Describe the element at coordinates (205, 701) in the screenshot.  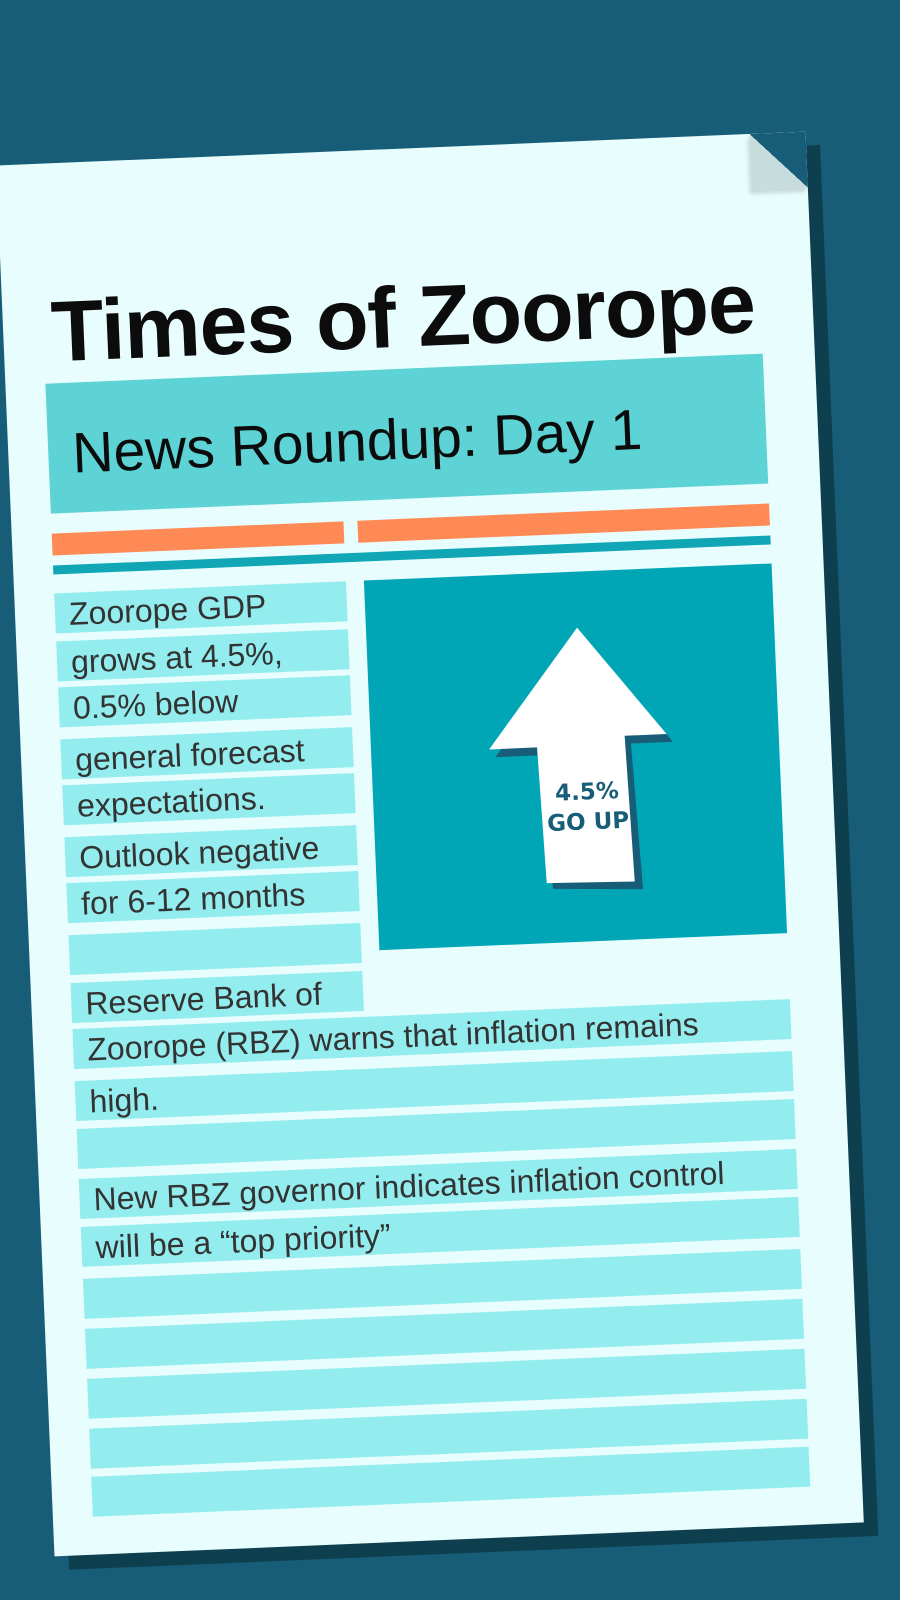
I see `gdp-story-line: 0.5% below` at that location.